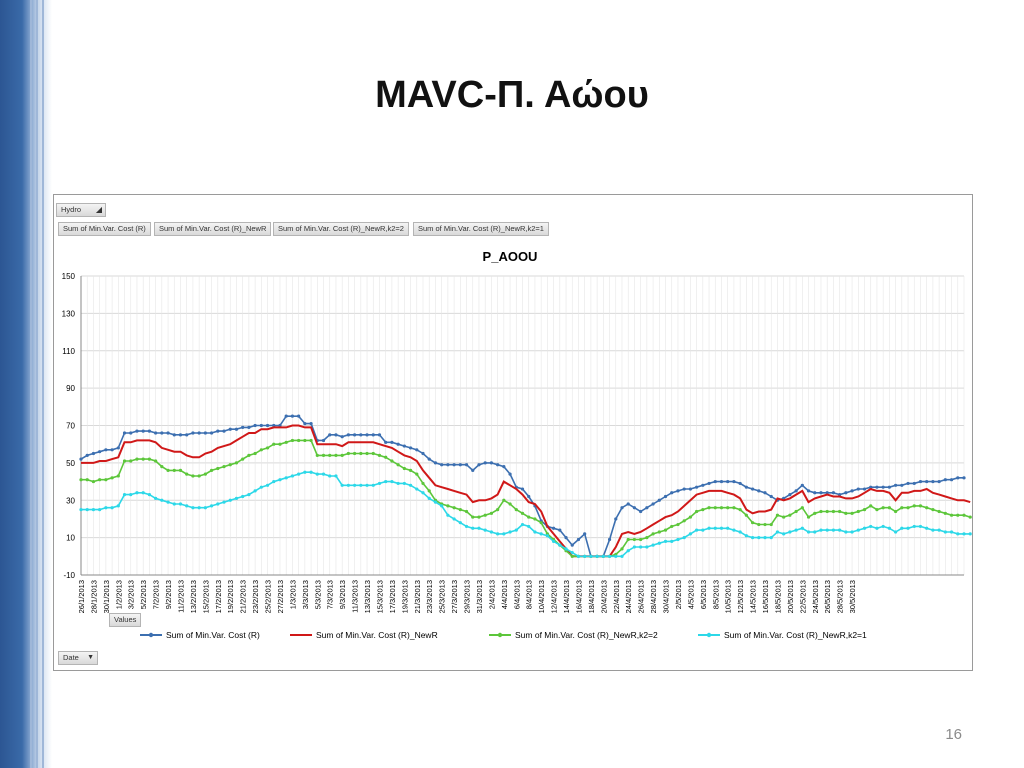  I want to click on y-tick-label: 150, so click(69, 276).